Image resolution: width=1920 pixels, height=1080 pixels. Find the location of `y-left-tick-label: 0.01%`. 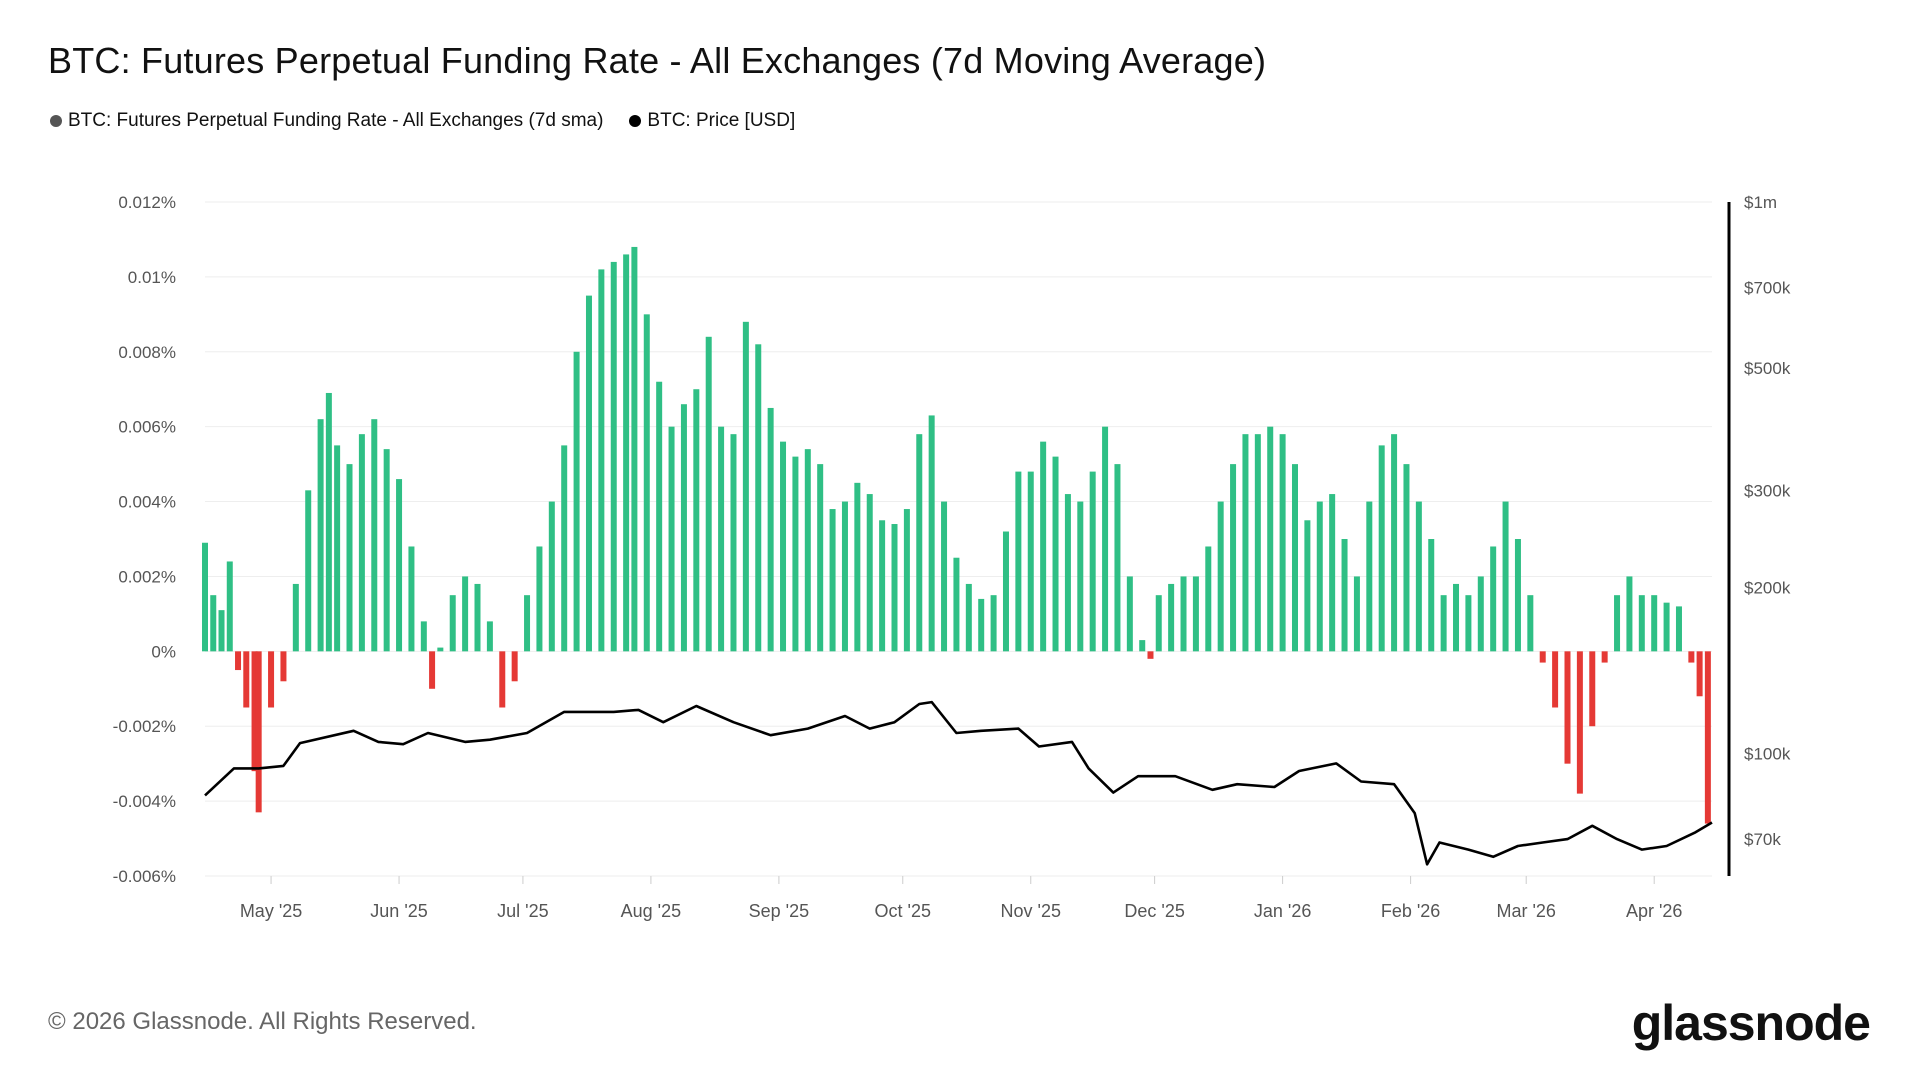

y-left-tick-label: 0.01% is located at coordinates (152, 277).